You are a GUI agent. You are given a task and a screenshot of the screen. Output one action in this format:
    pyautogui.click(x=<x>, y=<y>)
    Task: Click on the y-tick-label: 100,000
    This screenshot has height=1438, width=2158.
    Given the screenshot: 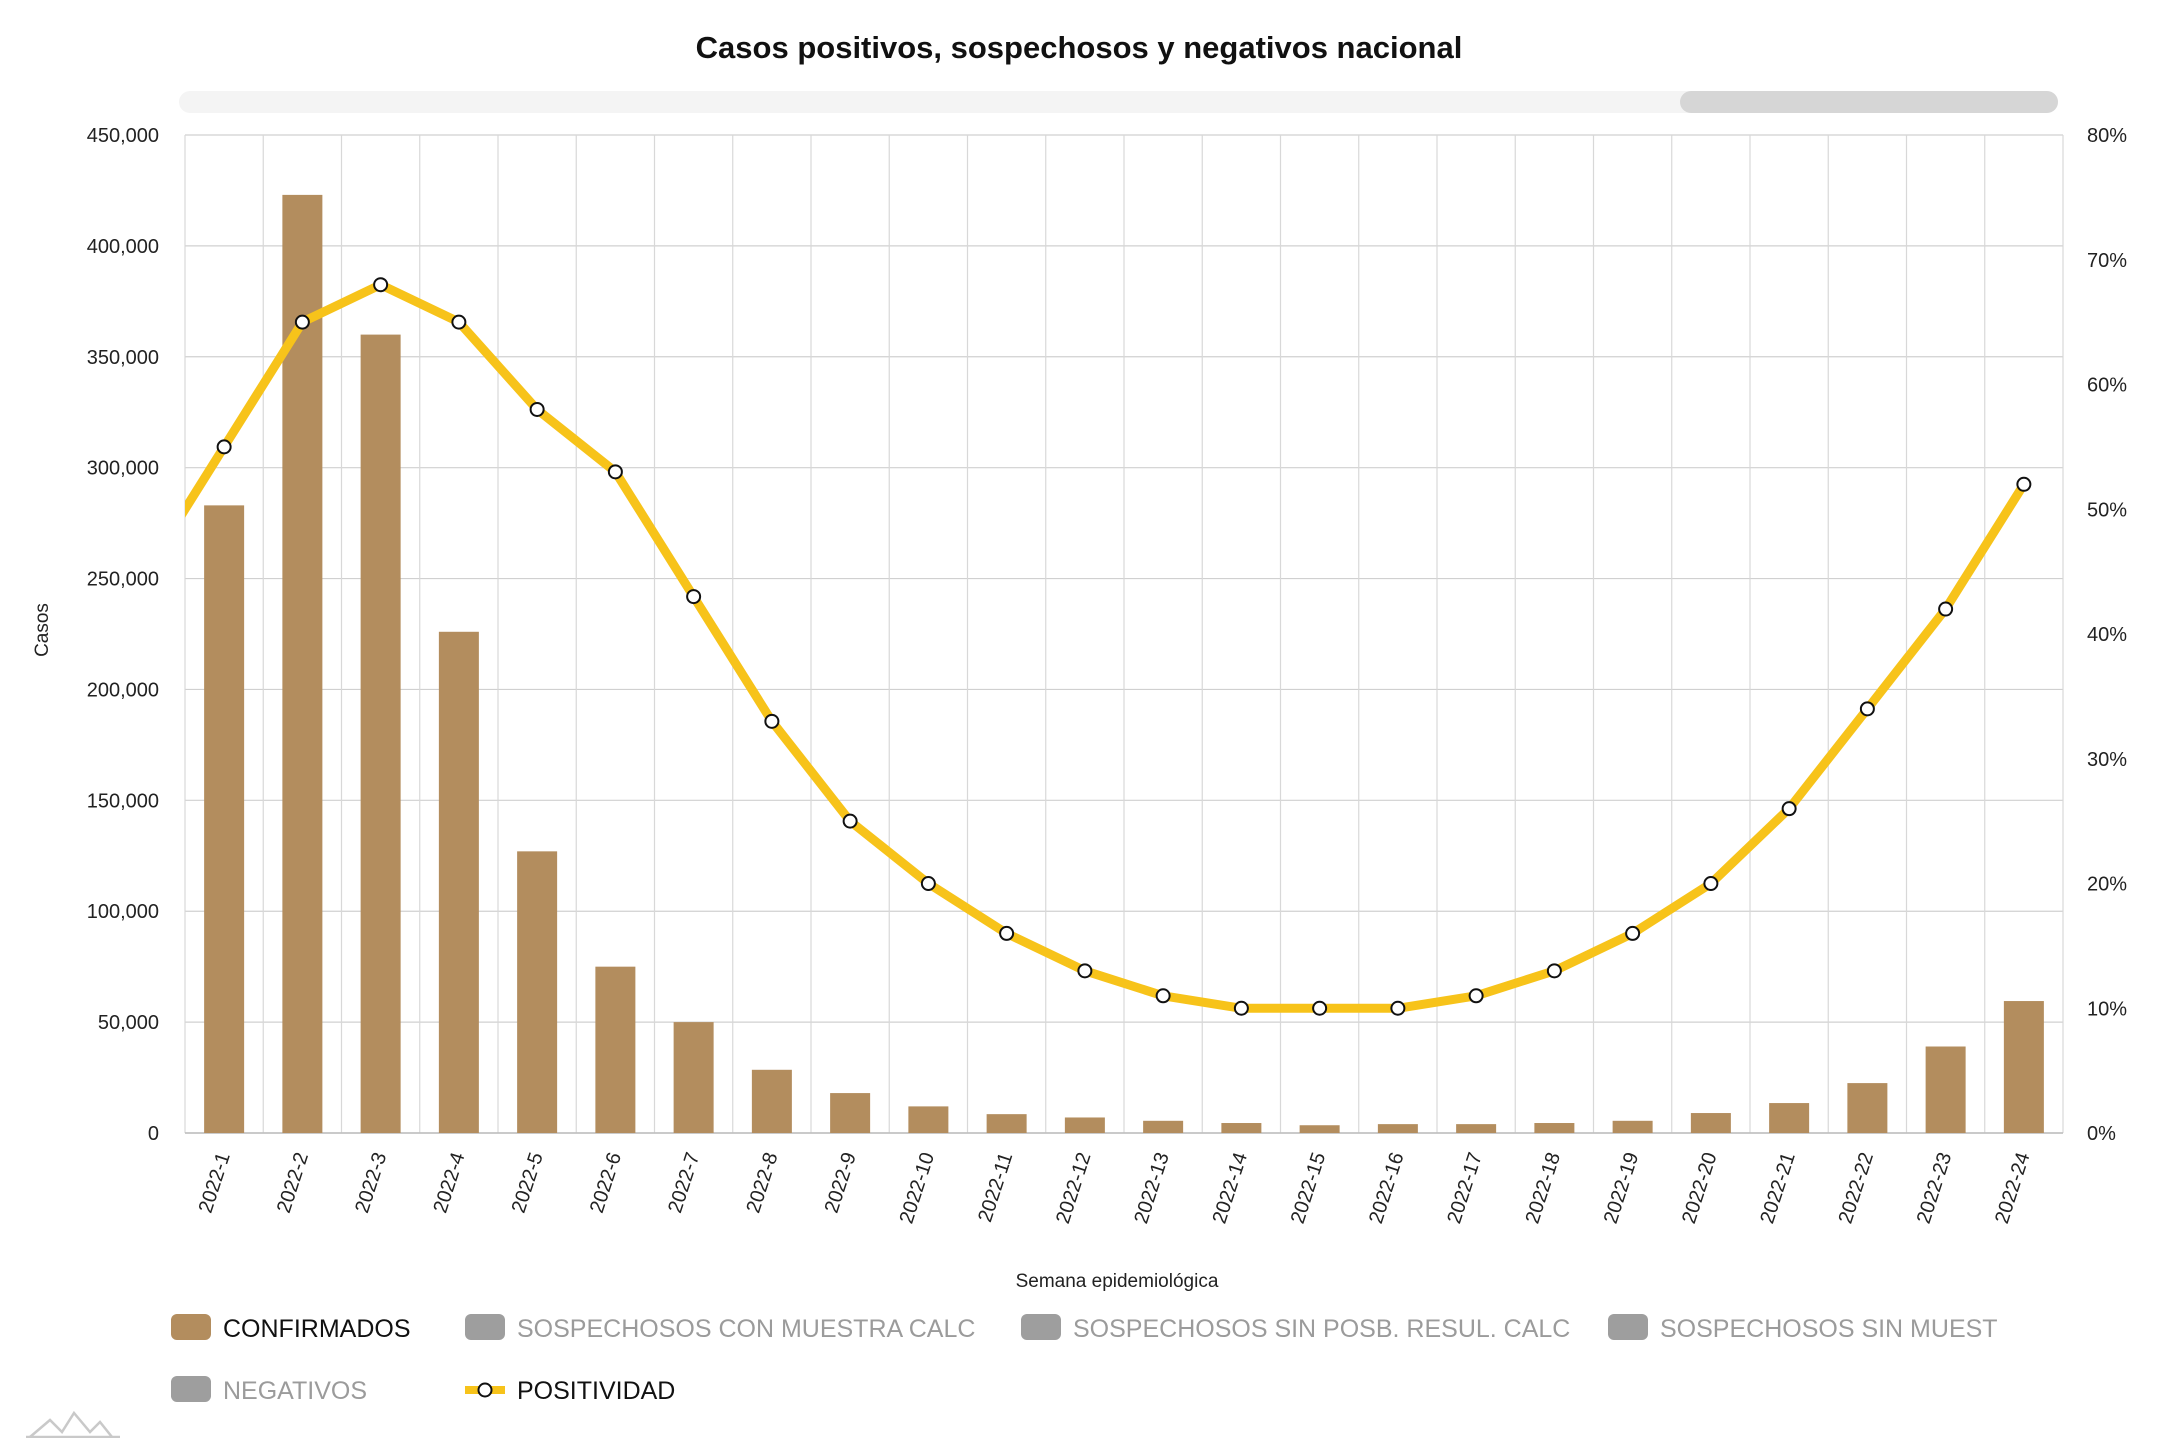 What is the action you would take?
    pyautogui.click(x=123, y=912)
    